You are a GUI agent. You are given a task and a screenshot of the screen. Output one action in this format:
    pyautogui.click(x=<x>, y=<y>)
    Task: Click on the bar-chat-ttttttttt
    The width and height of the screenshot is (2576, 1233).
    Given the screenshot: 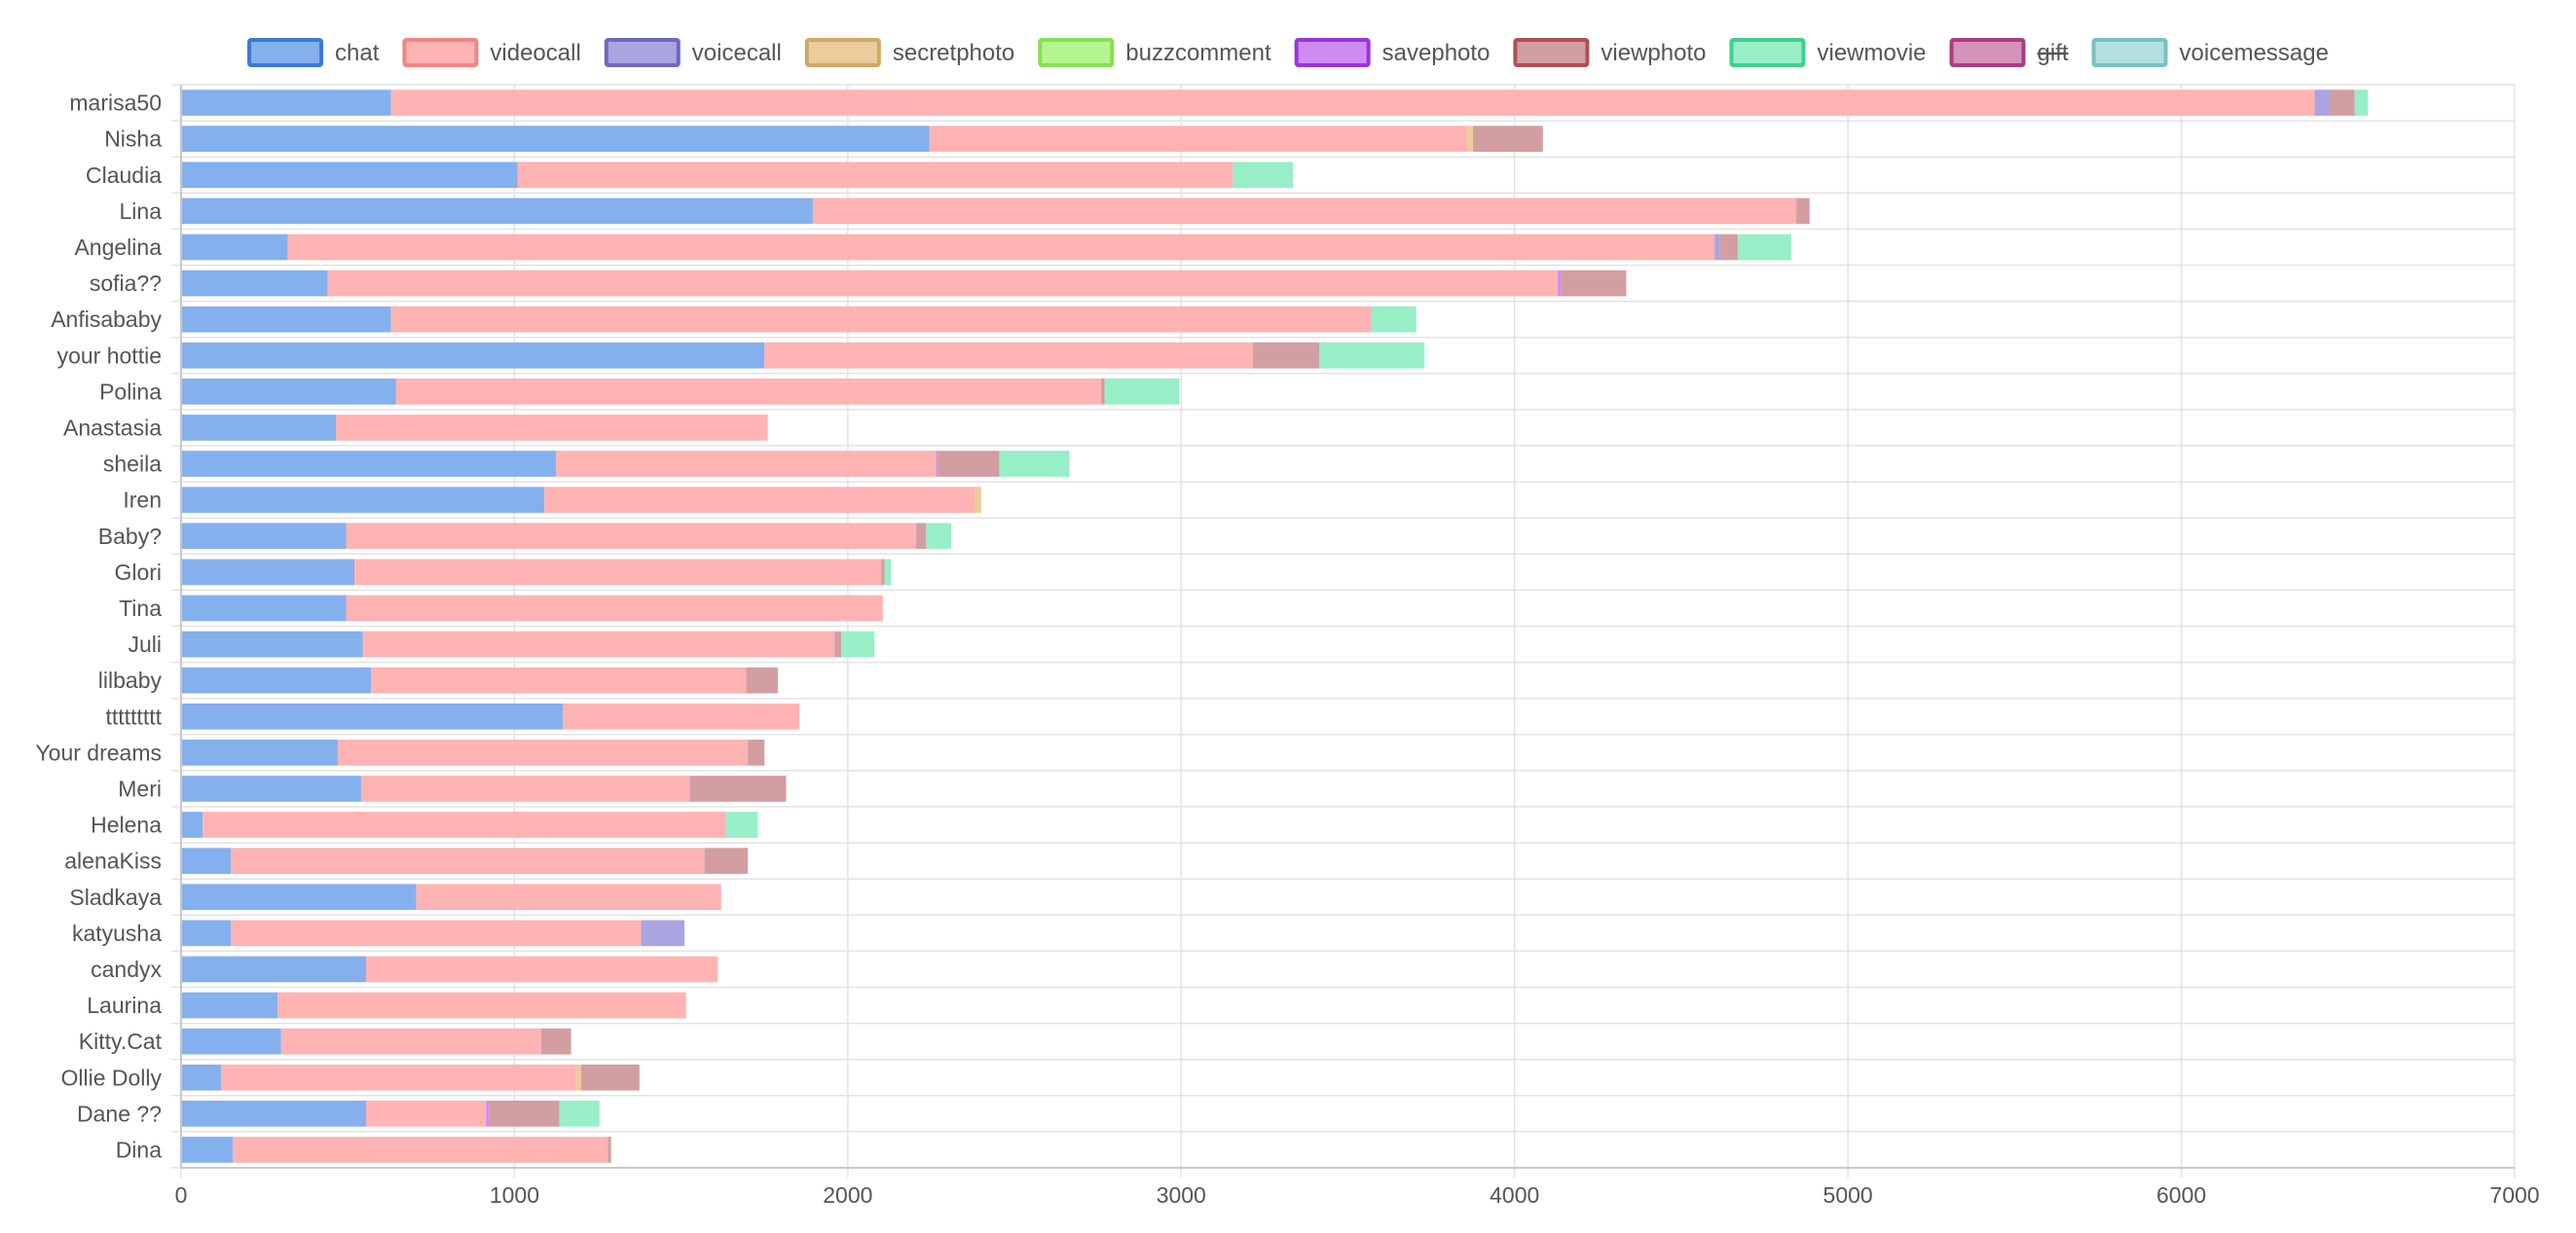 What is the action you would take?
    pyautogui.click(x=372, y=716)
    